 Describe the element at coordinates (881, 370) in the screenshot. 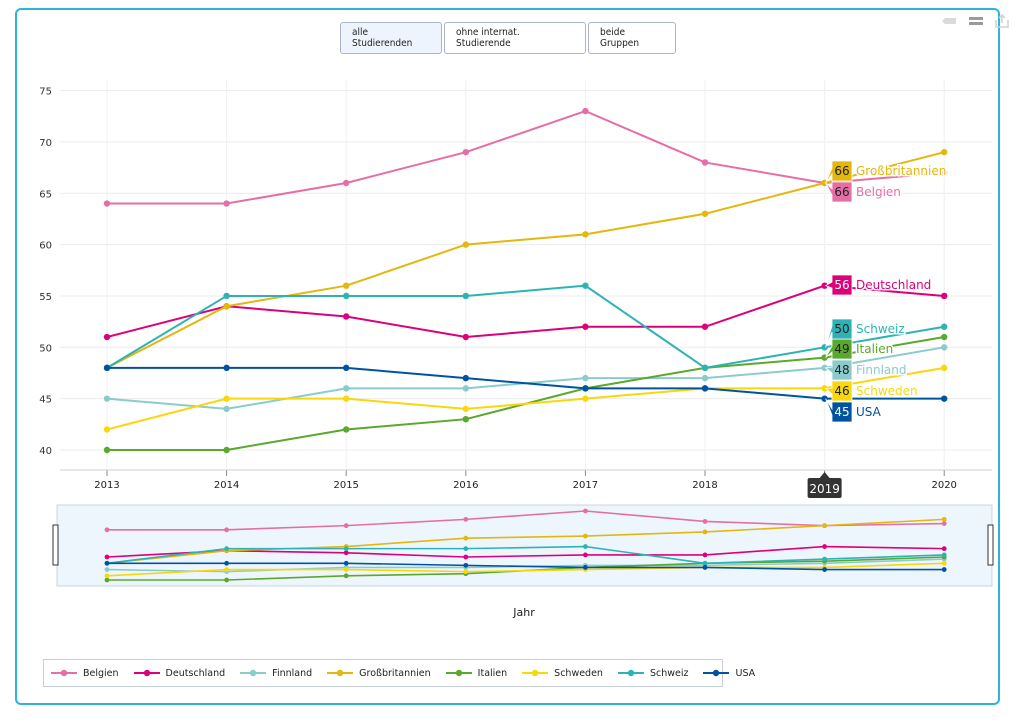

I see `tooltip-series-name: Finnland` at that location.